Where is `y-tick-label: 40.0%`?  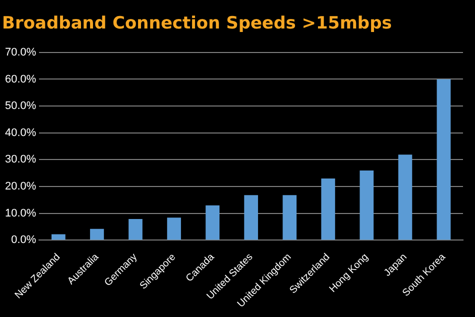
y-tick-label: 40.0% is located at coordinates (20, 132).